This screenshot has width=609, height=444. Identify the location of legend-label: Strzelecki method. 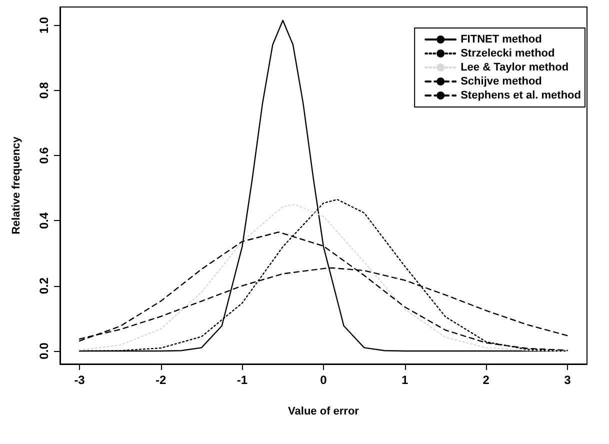
(507, 54).